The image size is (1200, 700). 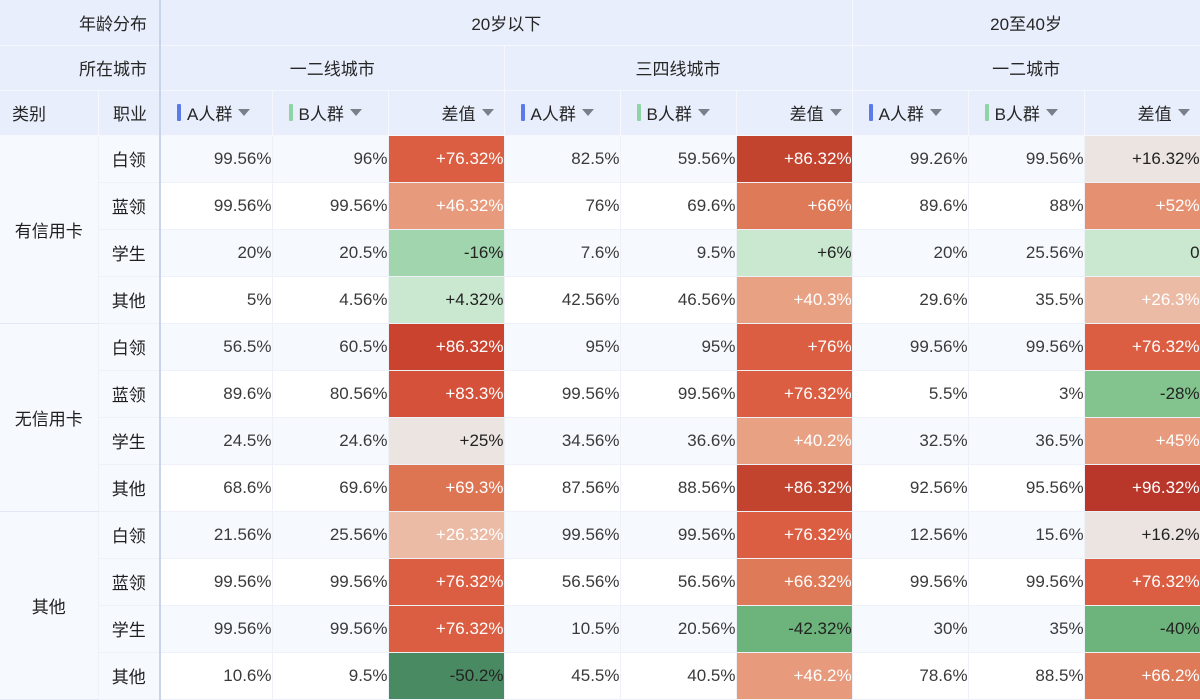 What do you see at coordinates (562, 206) in the screenshot?
I see `value-cell-a: 76%` at bounding box center [562, 206].